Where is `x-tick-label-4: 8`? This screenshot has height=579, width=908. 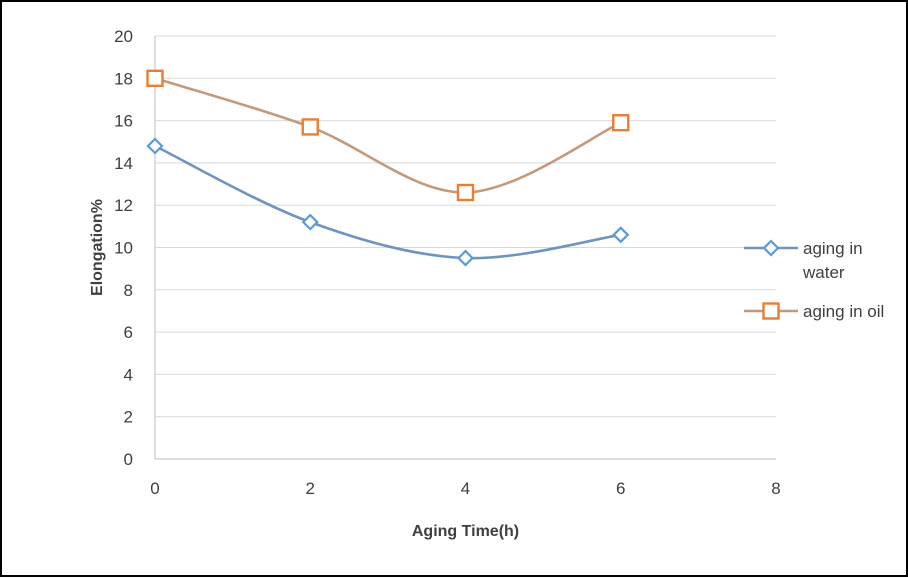
x-tick-label-4: 8 is located at coordinates (775, 488).